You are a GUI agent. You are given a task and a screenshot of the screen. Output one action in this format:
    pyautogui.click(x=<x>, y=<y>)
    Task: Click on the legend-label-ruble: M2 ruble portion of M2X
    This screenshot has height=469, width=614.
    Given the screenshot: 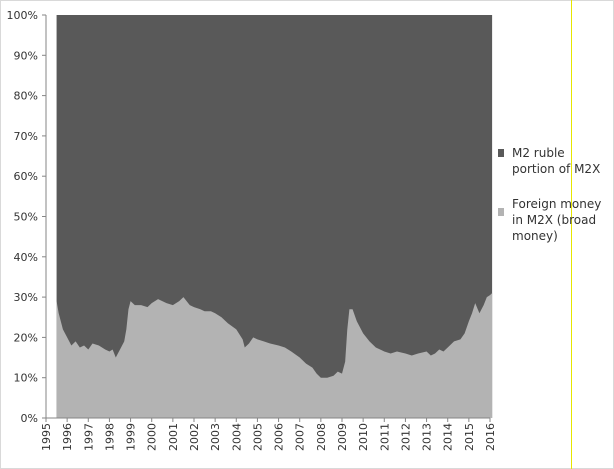 What is the action you would take?
    pyautogui.click(x=556, y=161)
    